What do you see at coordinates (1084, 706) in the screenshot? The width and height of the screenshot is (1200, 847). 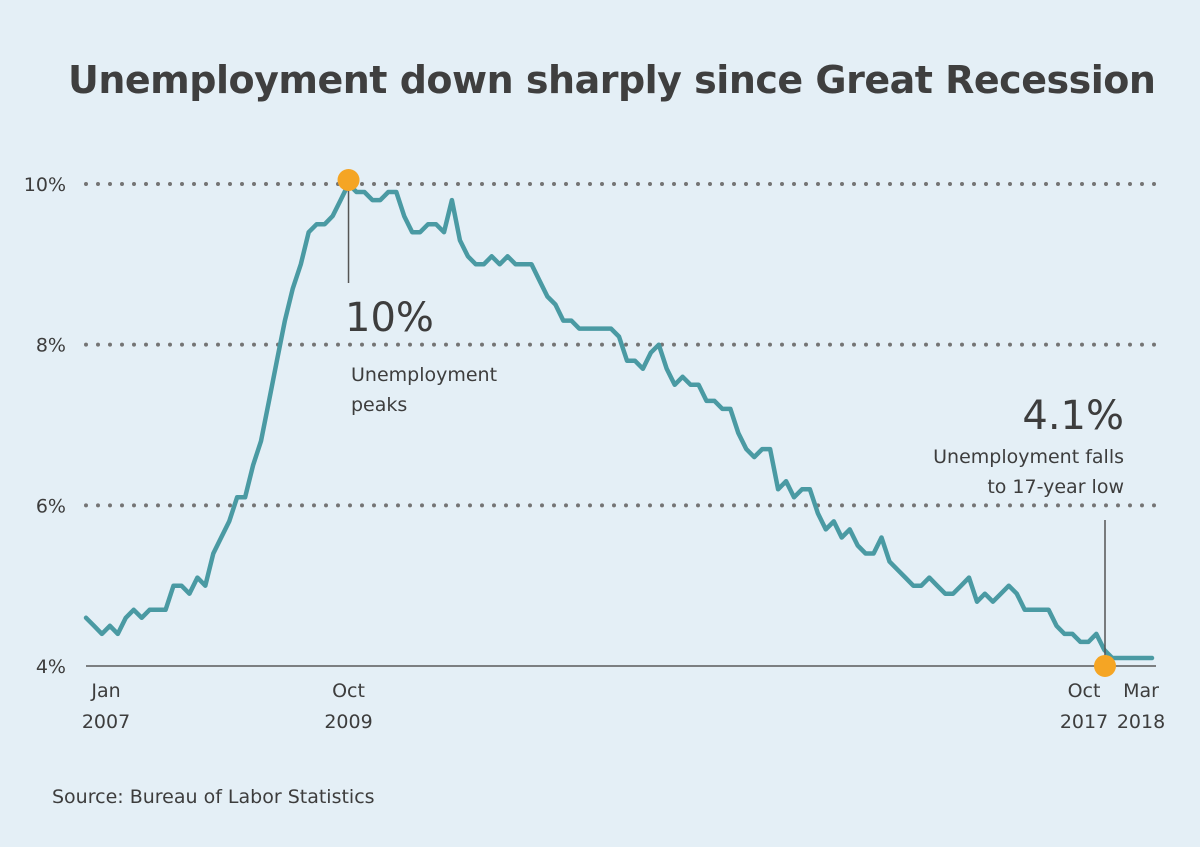 I see `x-tick-oct-2017: Oct 2017` at bounding box center [1084, 706].